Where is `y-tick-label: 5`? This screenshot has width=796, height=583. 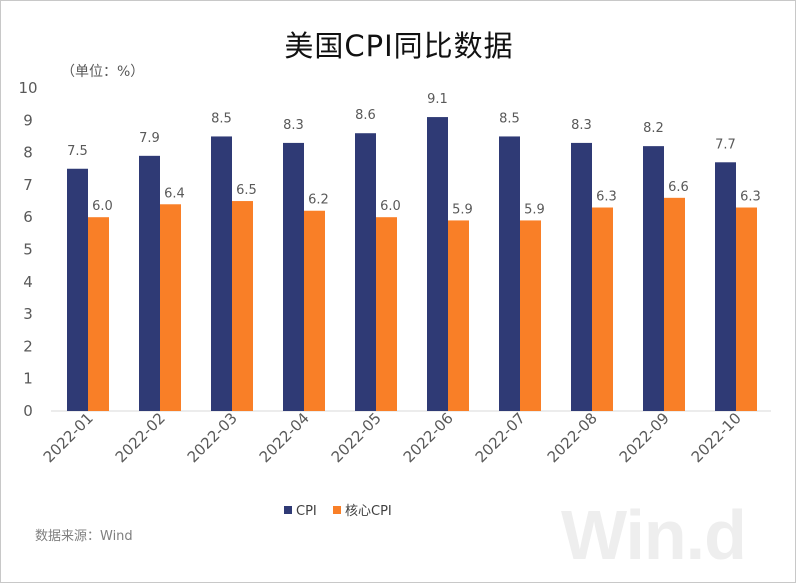 y-tick-label: 5 is located at coordinates (28, 250).